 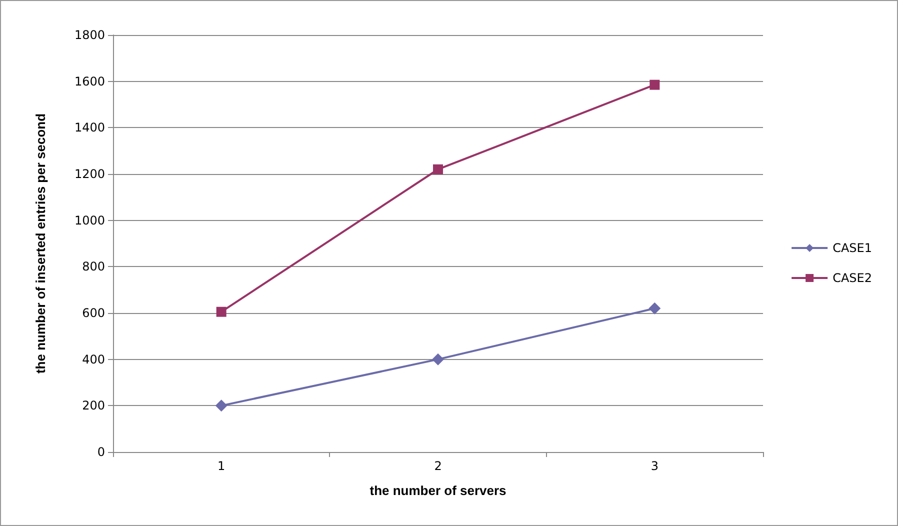 What do you see at coordinates (101, 452) in the screenshot?
I see `y-tick-label: 0` at bounding box center [101, 452].